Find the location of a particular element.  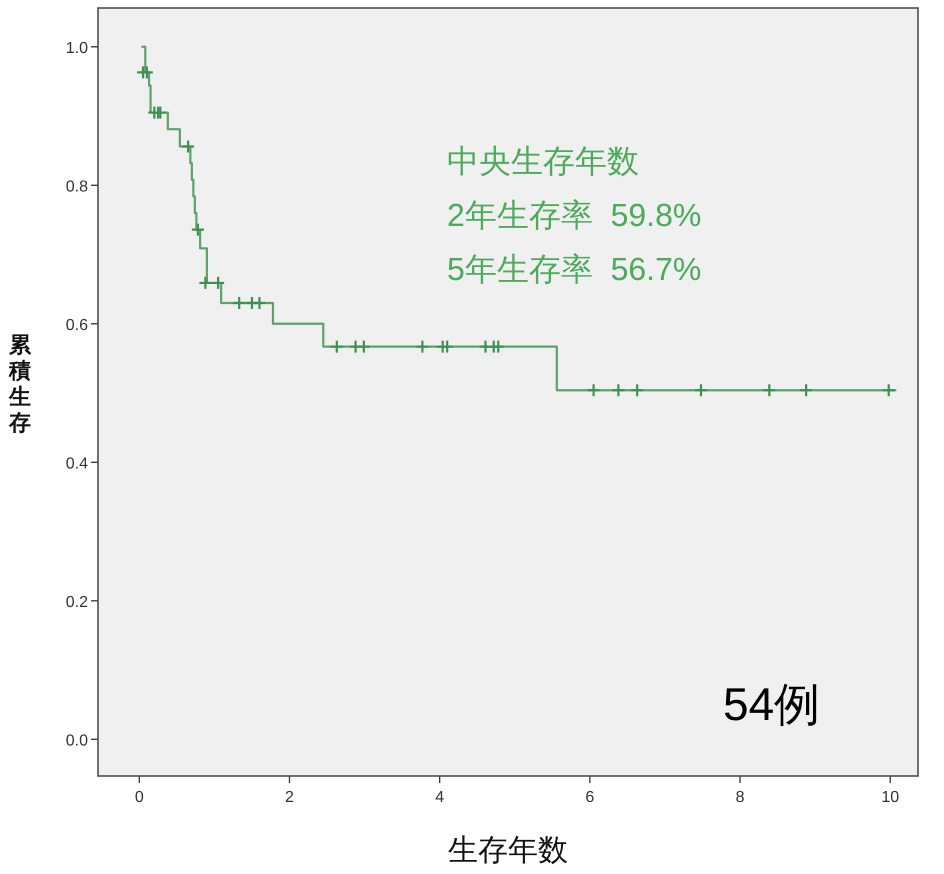

x-tick-label: 4 is located at coordinates (439, 797).